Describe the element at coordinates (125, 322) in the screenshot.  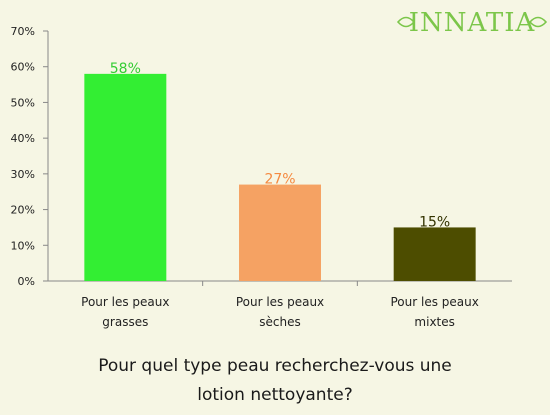
I see `x-category-label: grasses` at that location.